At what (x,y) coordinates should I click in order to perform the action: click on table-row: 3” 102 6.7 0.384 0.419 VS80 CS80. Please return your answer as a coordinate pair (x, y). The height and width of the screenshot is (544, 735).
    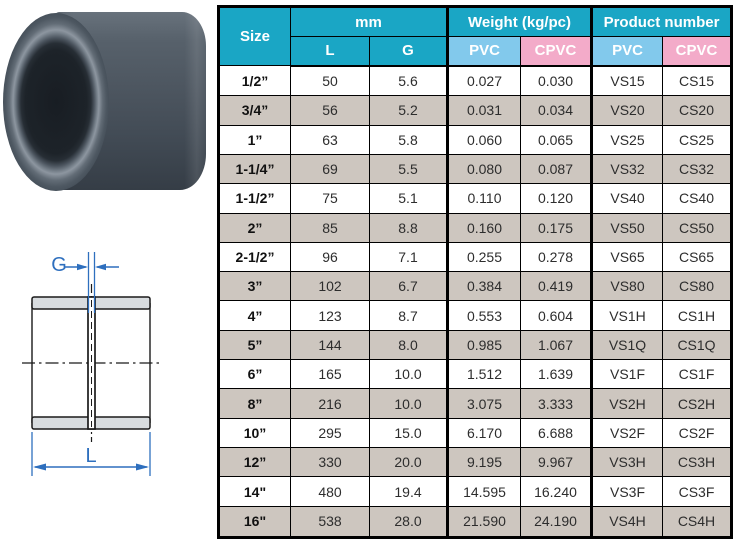
    Looking at the image, I should click on (475, 286).